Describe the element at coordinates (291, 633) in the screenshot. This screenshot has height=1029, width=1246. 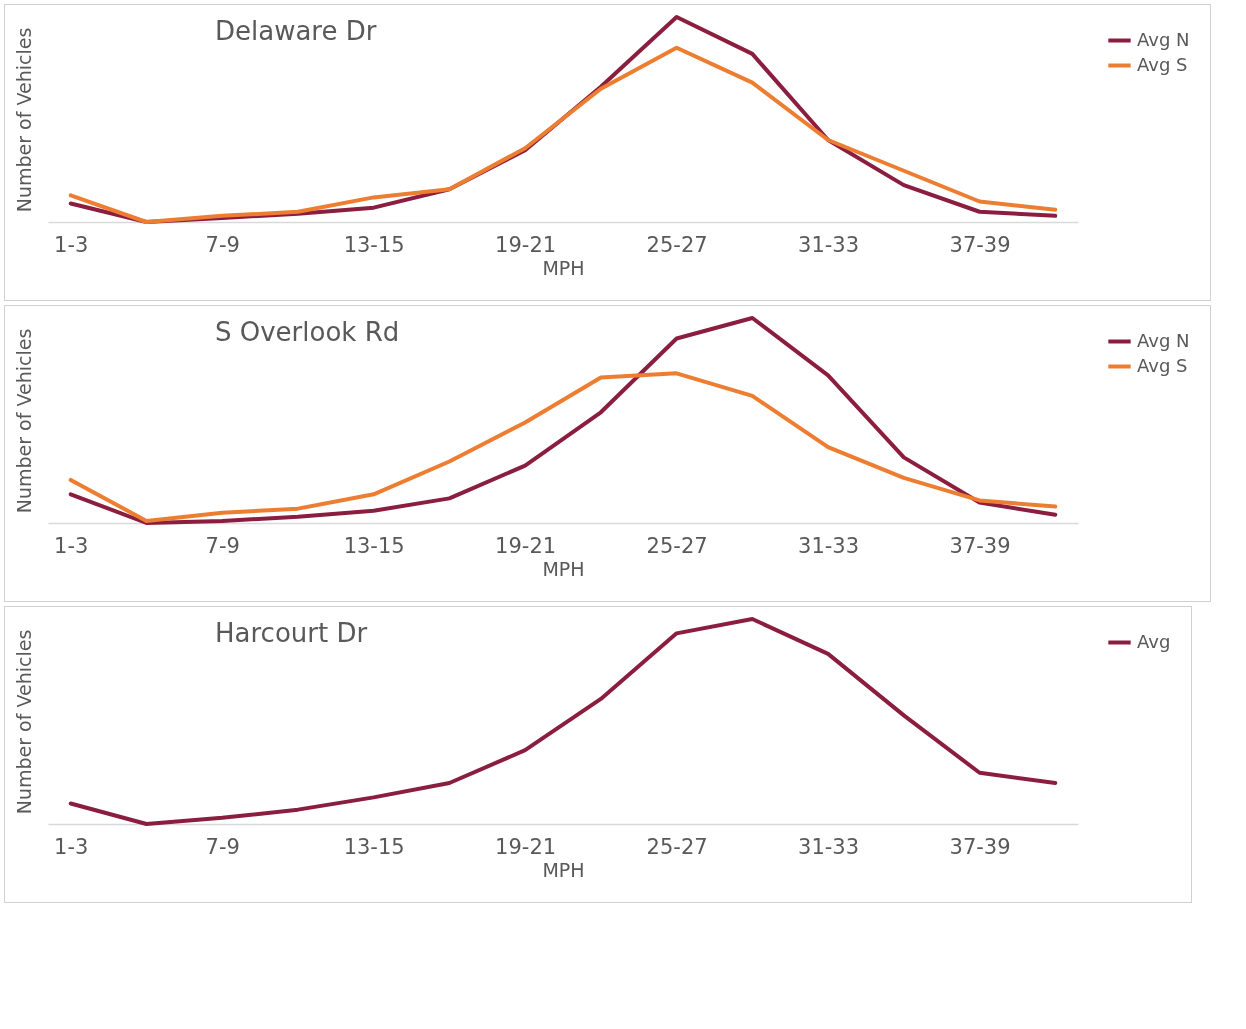
I see `chart-title: Harcourt Dr` at that location.